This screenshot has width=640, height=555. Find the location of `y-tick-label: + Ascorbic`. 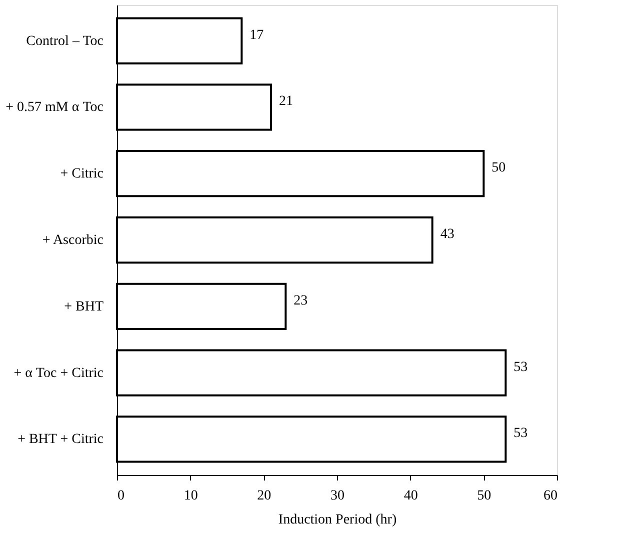

y-tick-label: + Ascorbic is located at coordinates (73, 240).